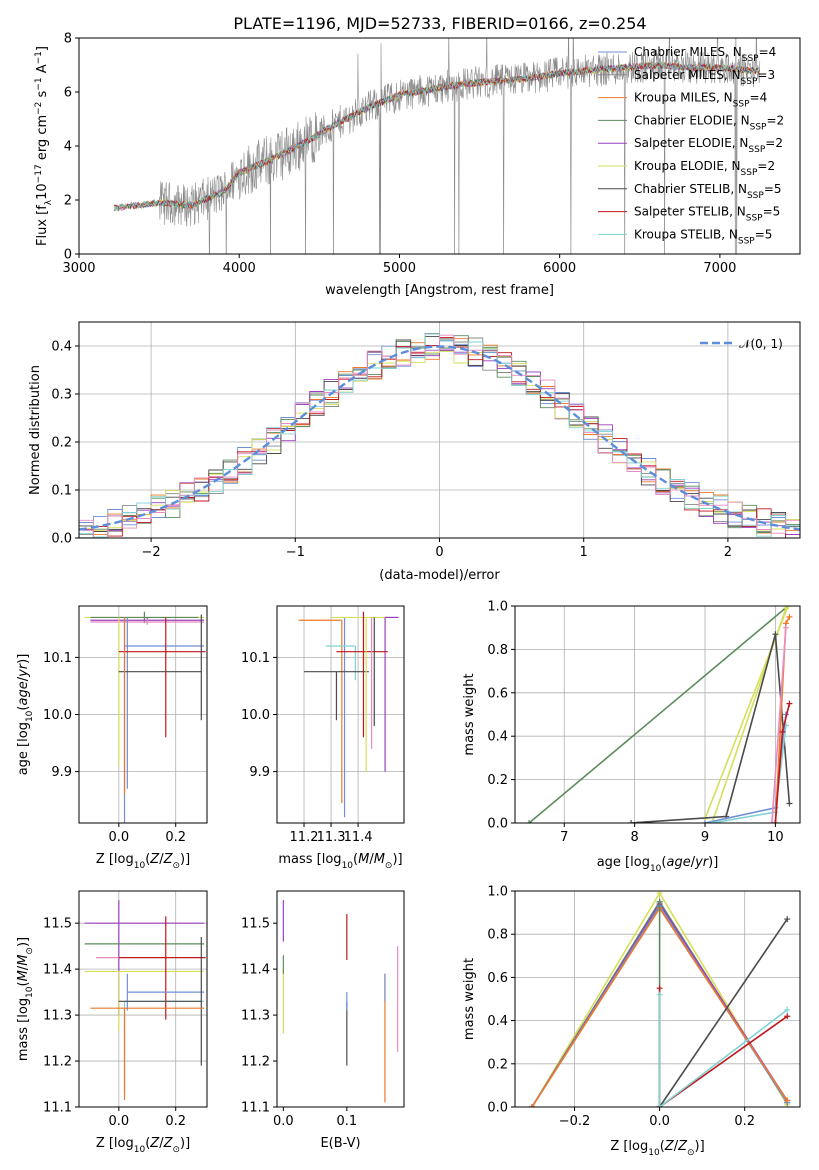  What do you see at coordinates (775, 837) in the screenshot?
I see `mass-weight-vs-age-xtick-label: 10` at bounding box center [775, 837].